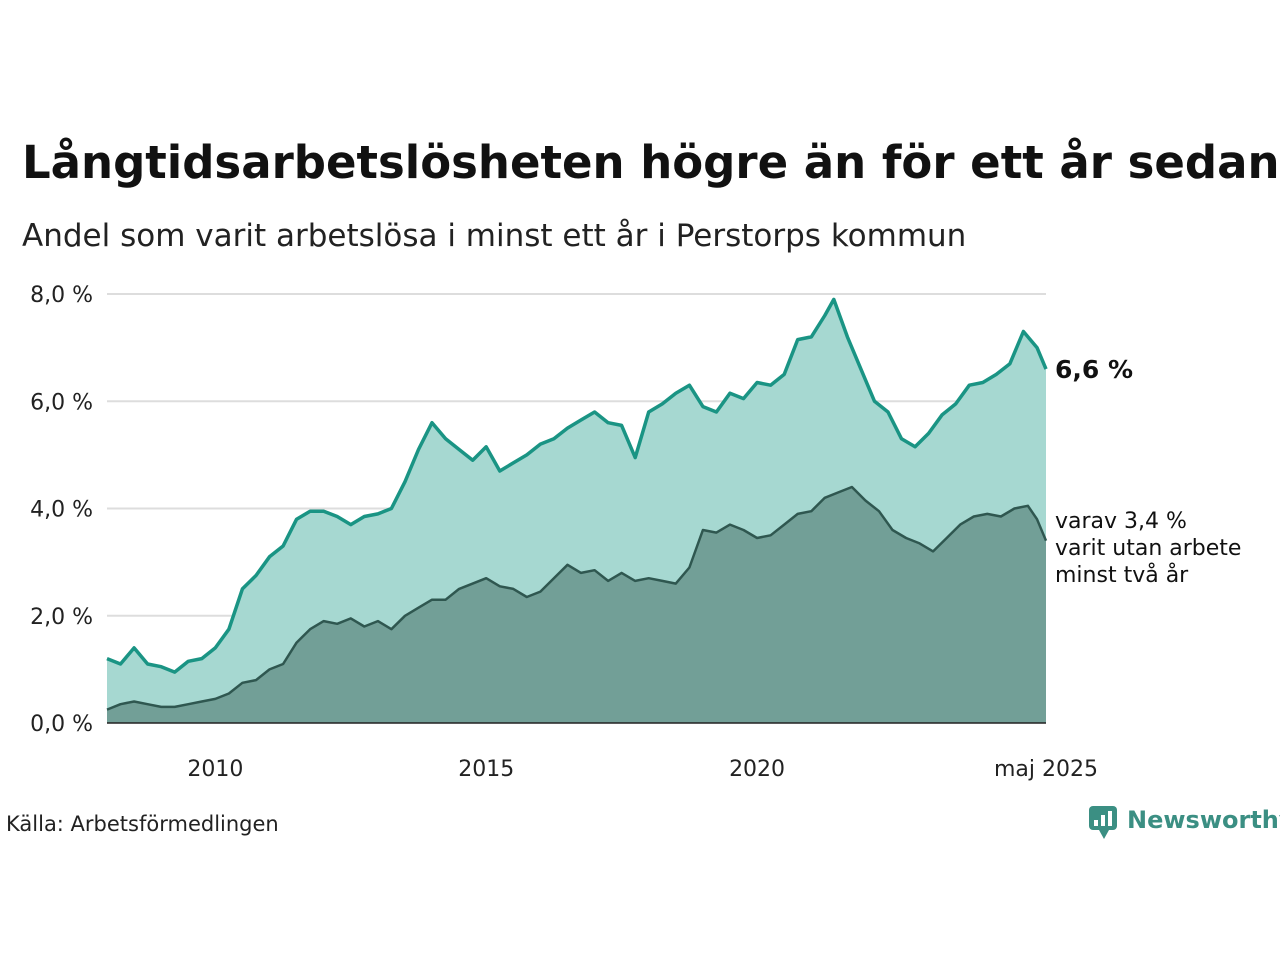 The height and width of the screenshot is (960, 1280). I want to click on y-tick-label: 8,0 %, so click(61, 295).